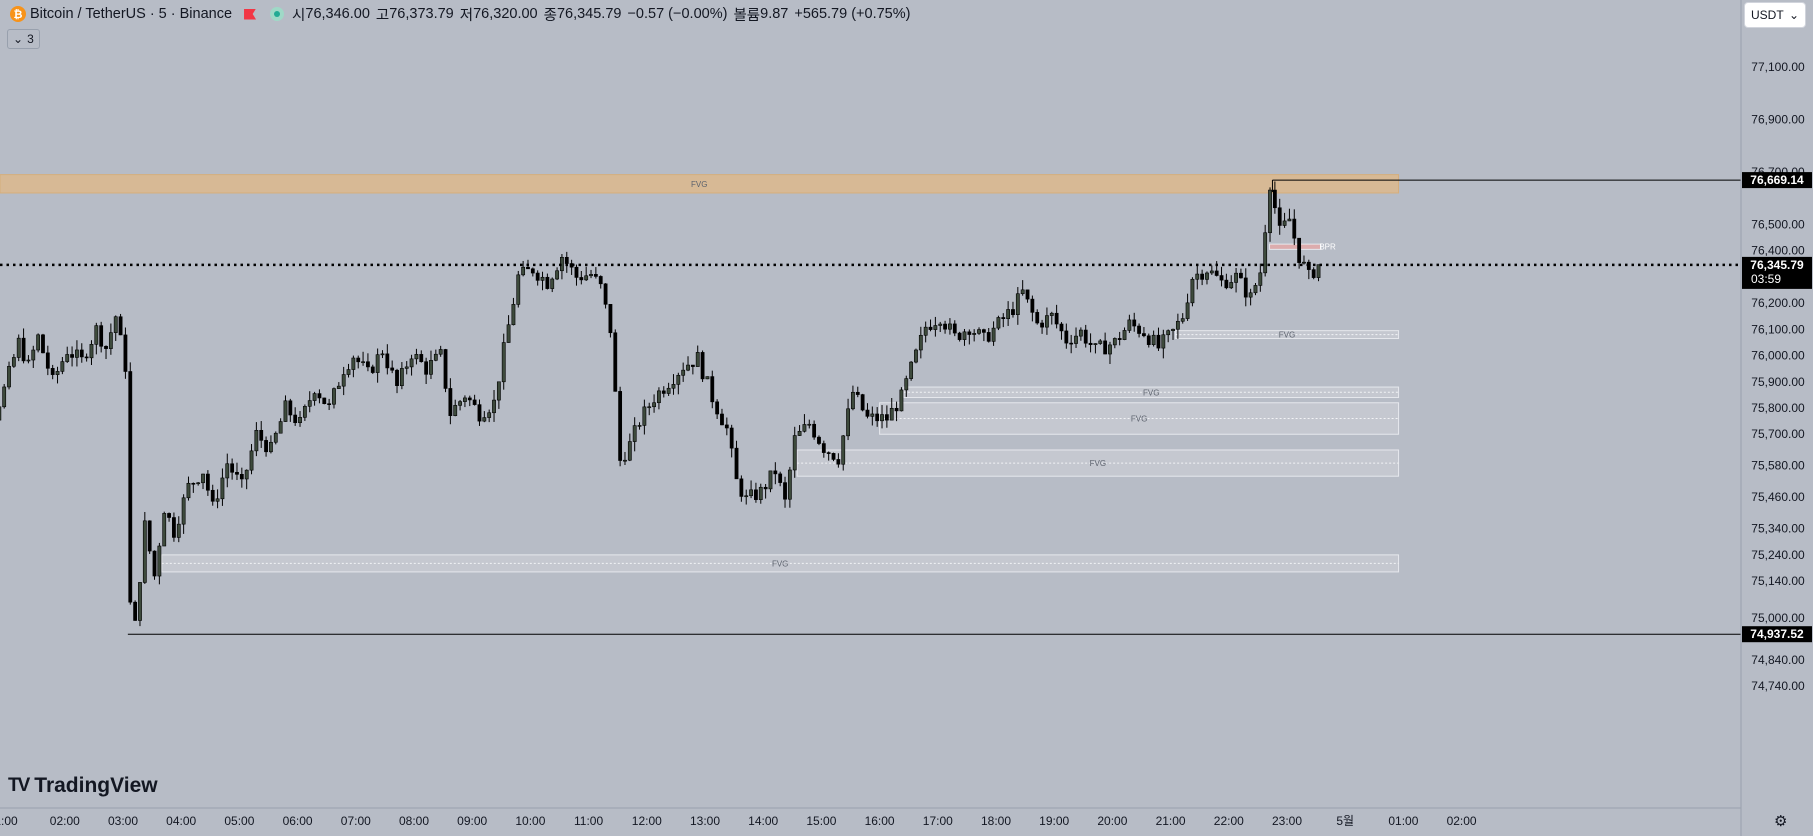  Describe the element at coordinates (466, 15) in the screenshot. I see `low-label: 저` at that location.